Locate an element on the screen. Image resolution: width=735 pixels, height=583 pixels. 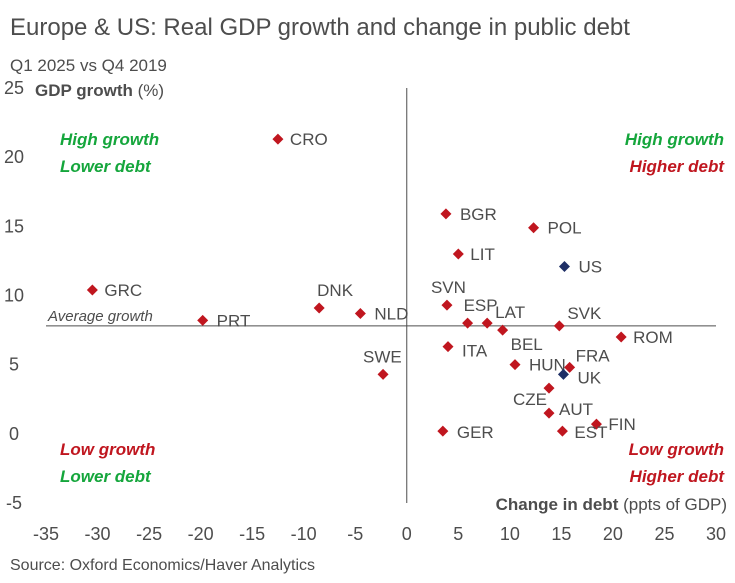
x-tick-label: 0 is located at coordinates (407, 534).